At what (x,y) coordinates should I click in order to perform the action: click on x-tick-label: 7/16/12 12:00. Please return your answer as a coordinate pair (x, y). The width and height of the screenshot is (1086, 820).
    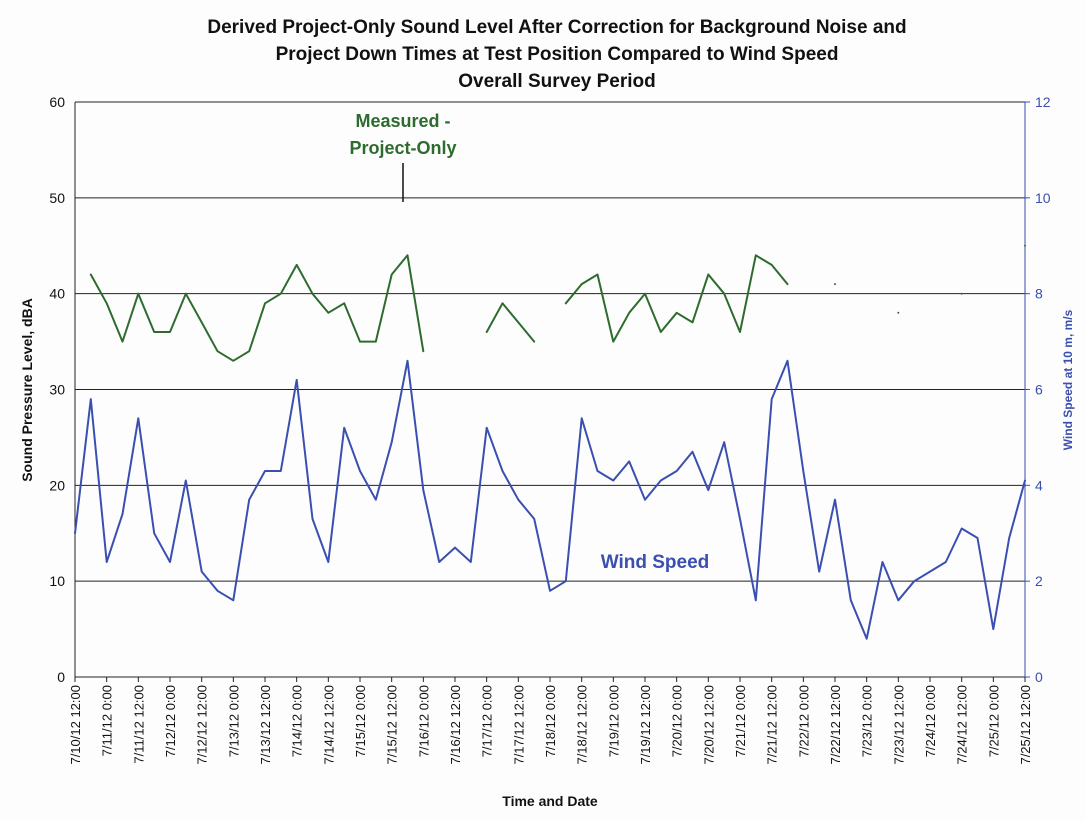
    Looking at the image, I should click on (455, 725).